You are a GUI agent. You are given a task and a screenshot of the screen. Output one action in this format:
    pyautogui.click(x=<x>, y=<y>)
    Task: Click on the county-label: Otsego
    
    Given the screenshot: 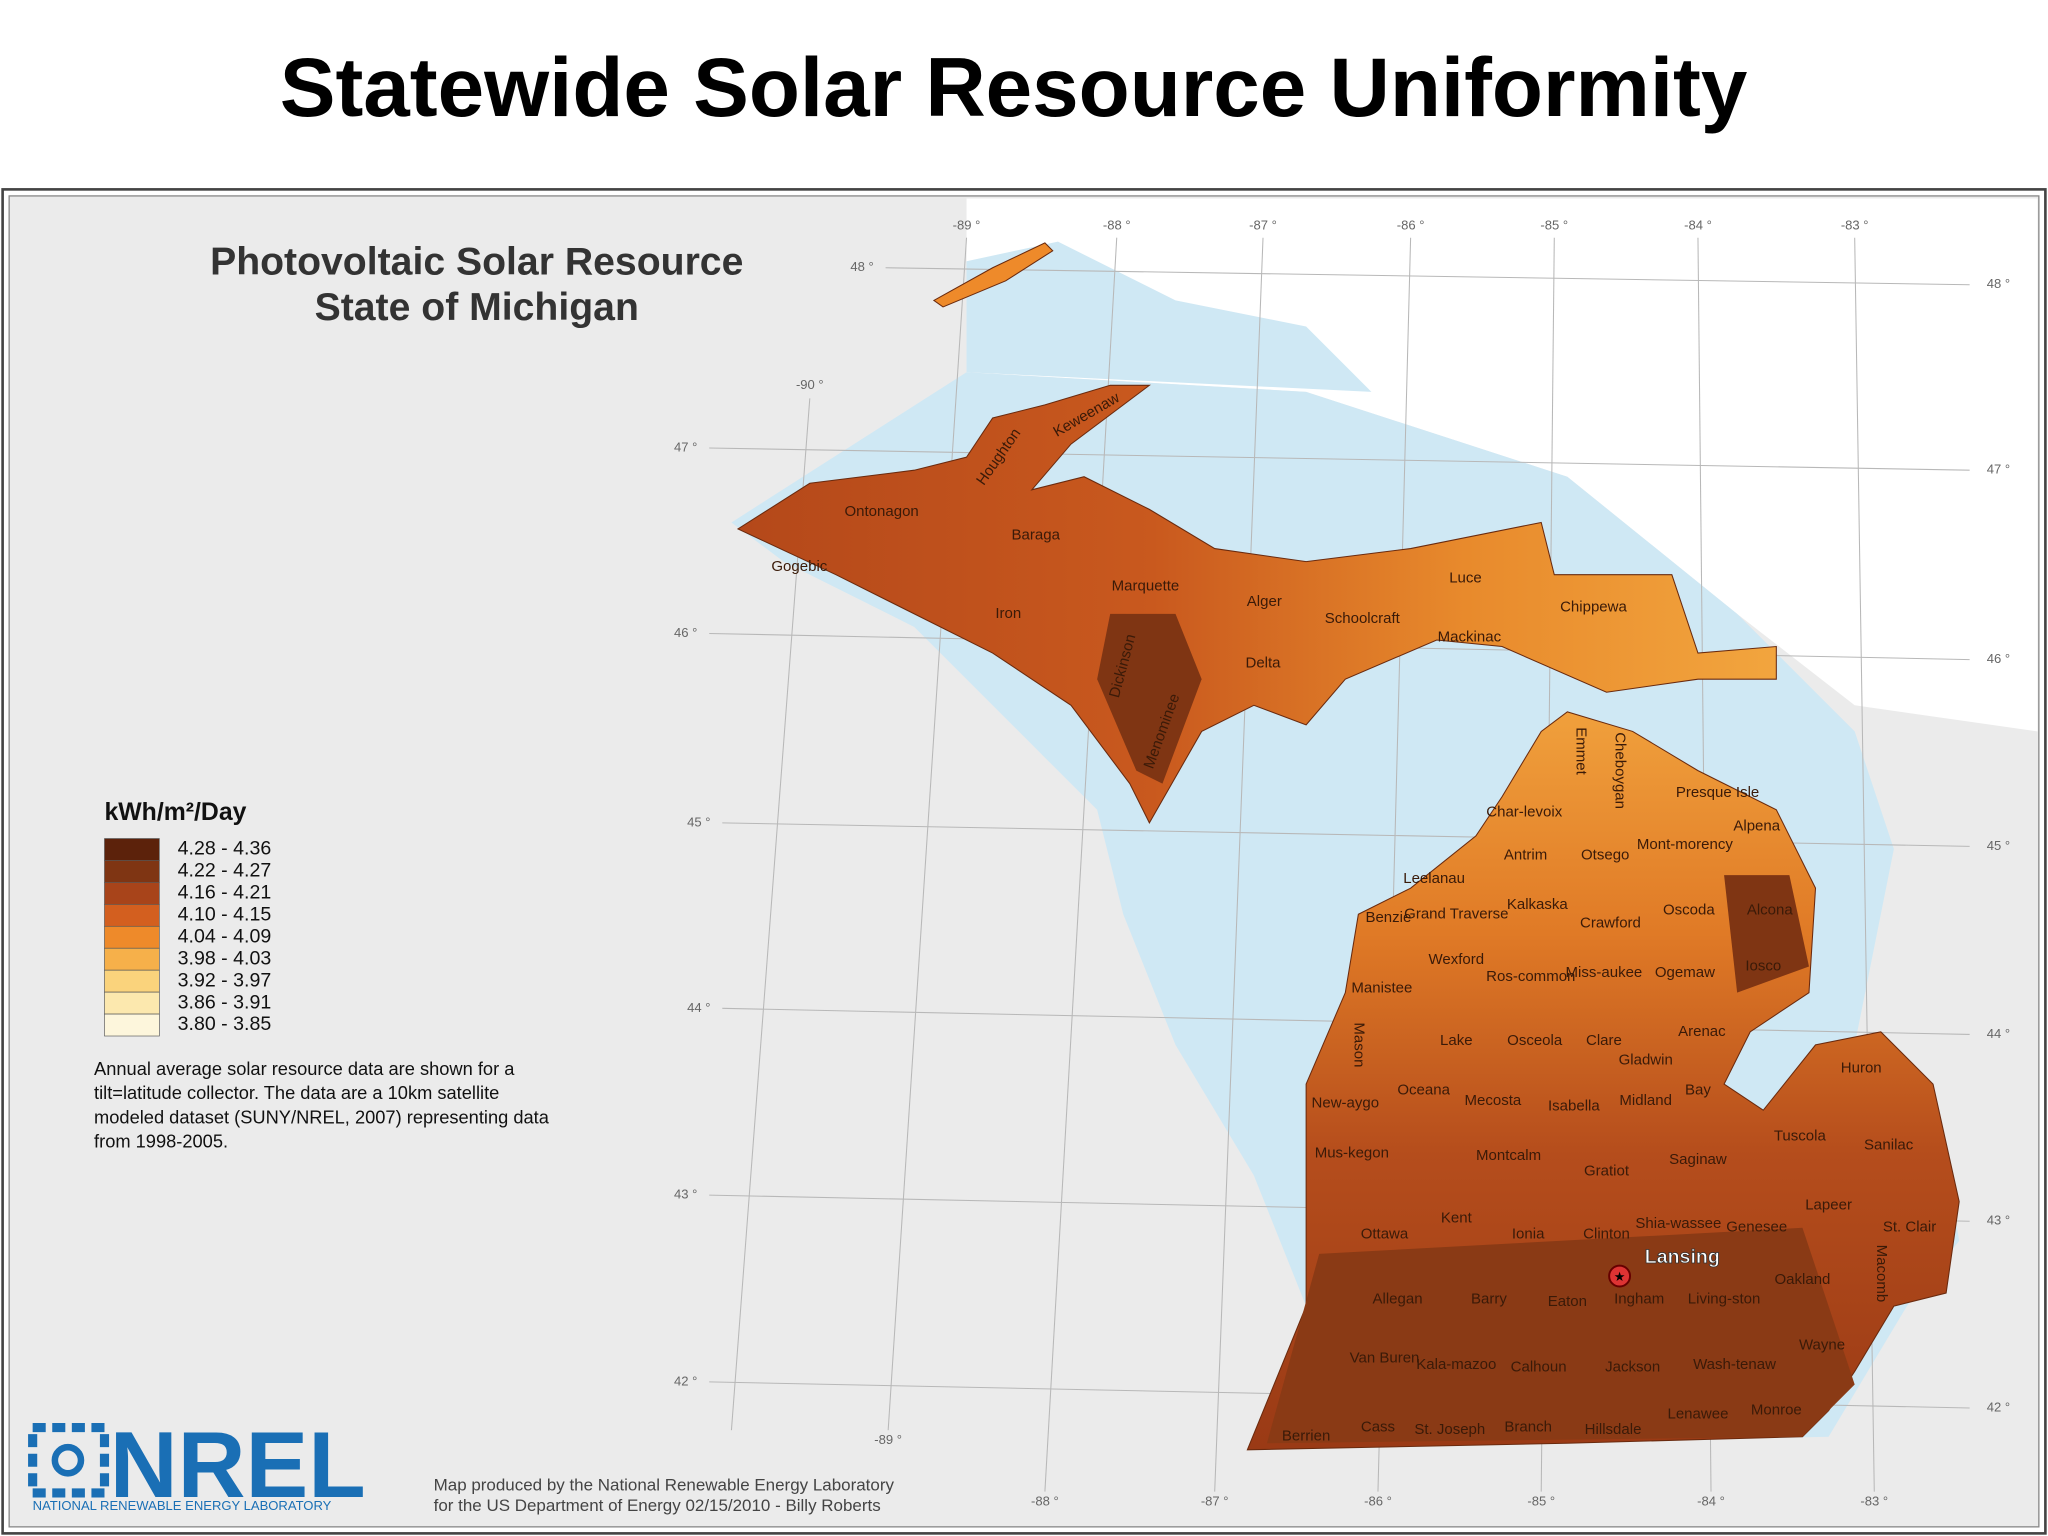 What is the action you would take?
    pyautogui.click(x=1605, y=854)
    